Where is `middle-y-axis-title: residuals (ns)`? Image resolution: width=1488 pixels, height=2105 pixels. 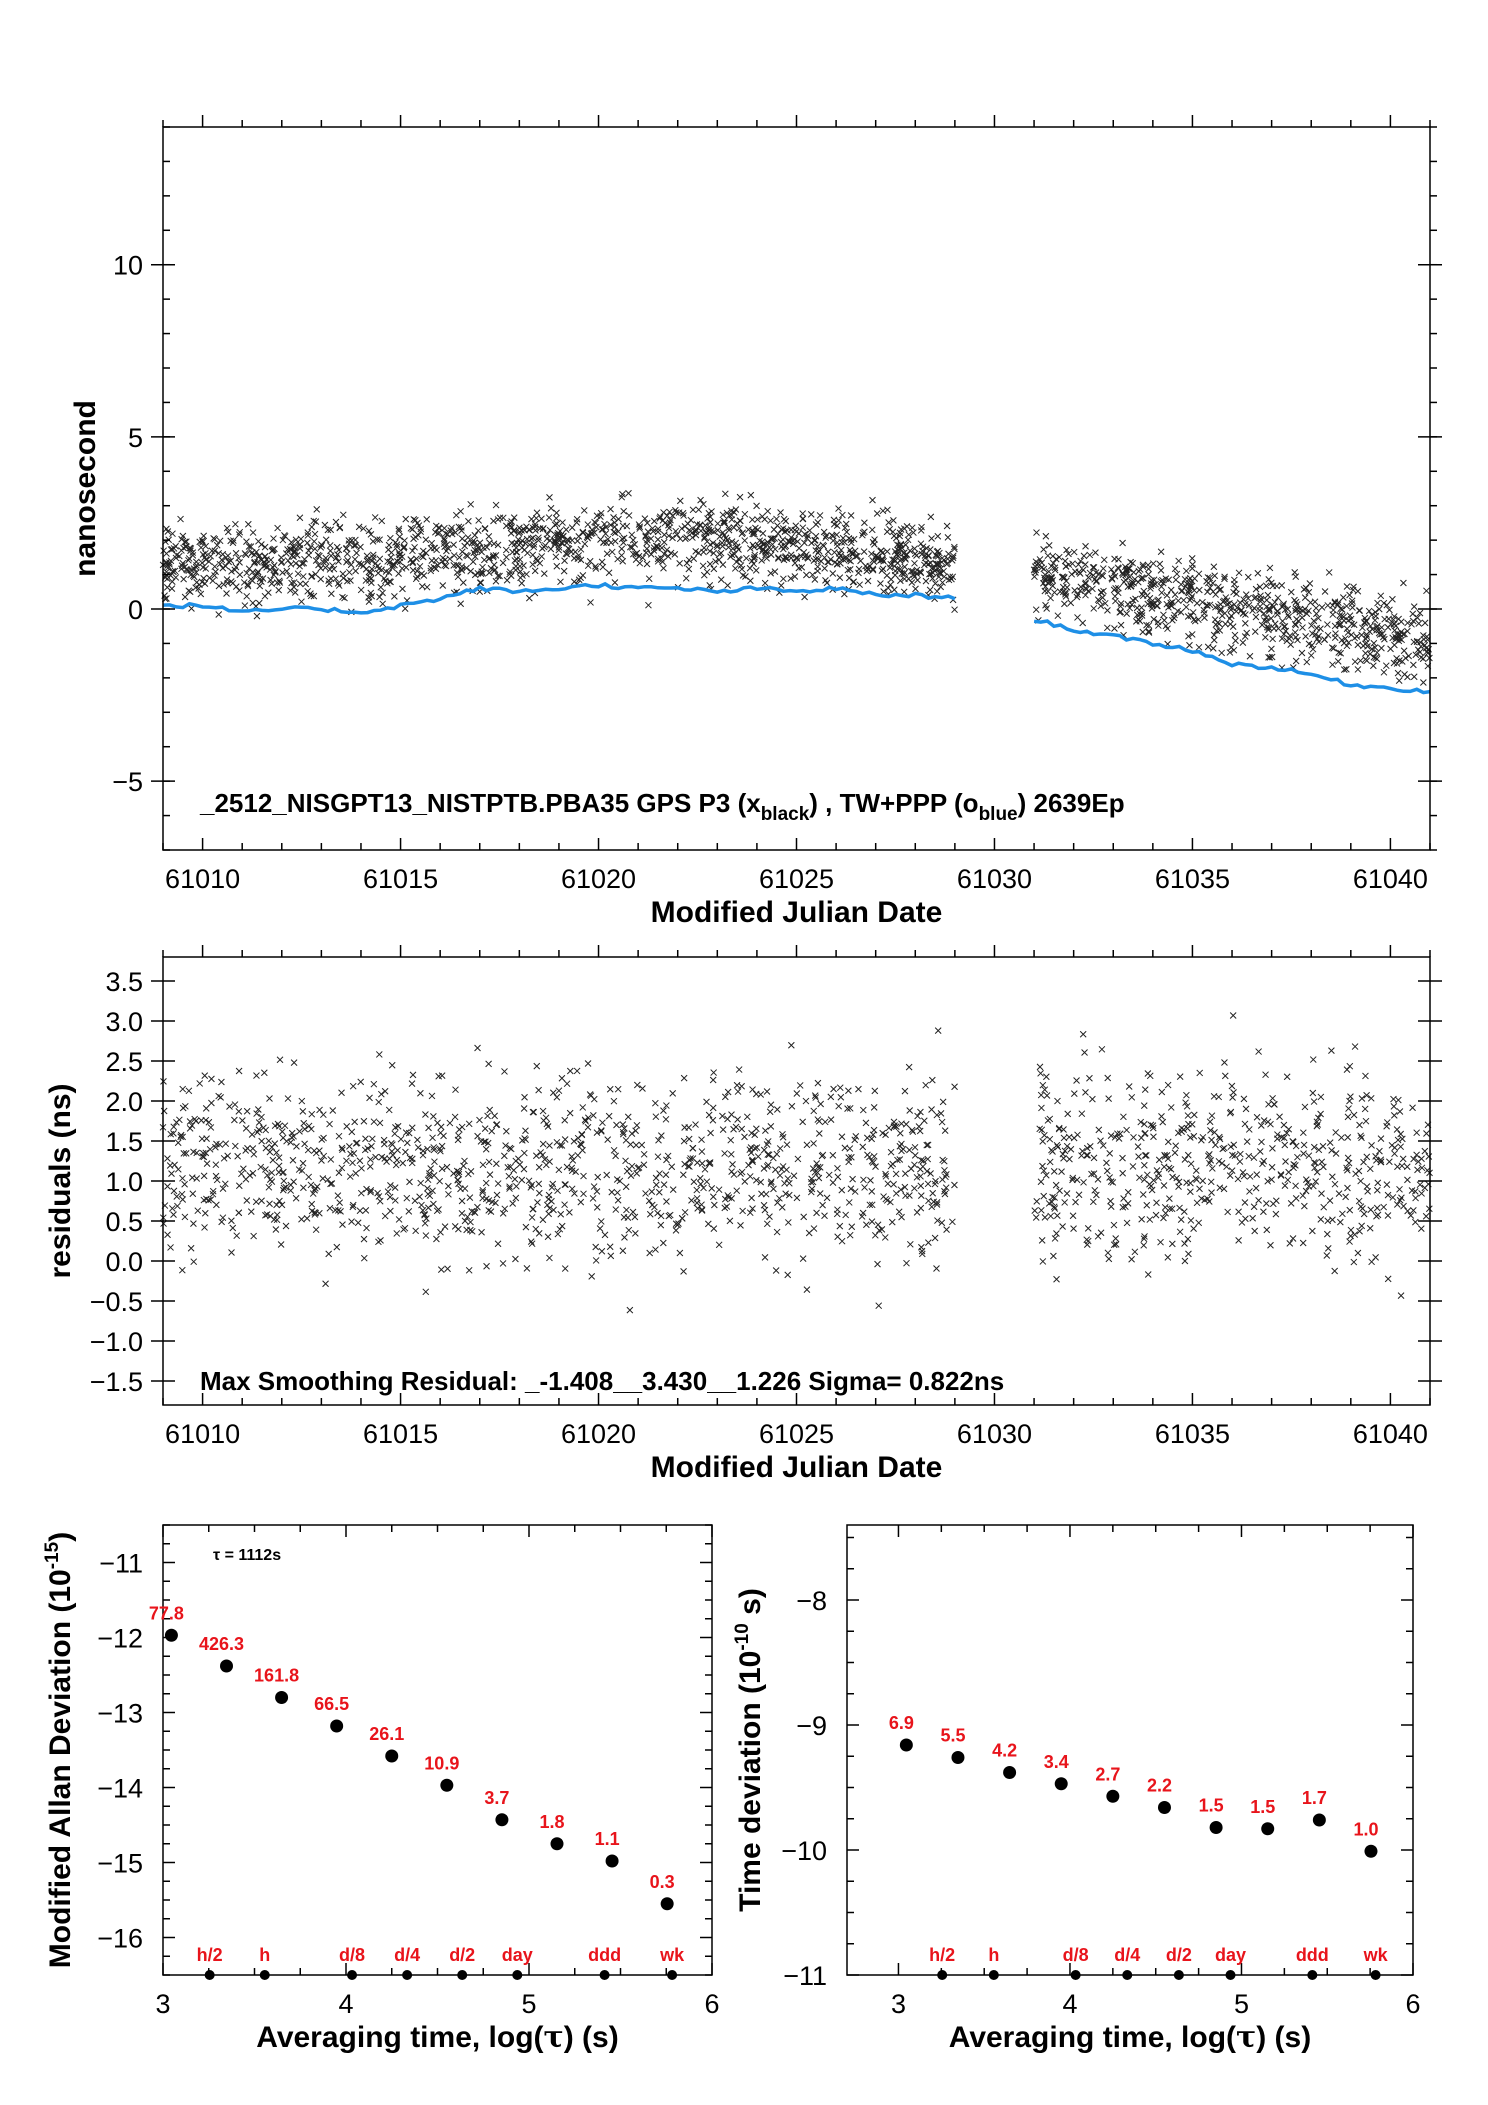
middle-y-axis-title: residuals (ns) is located at coordinates (60, 1180).